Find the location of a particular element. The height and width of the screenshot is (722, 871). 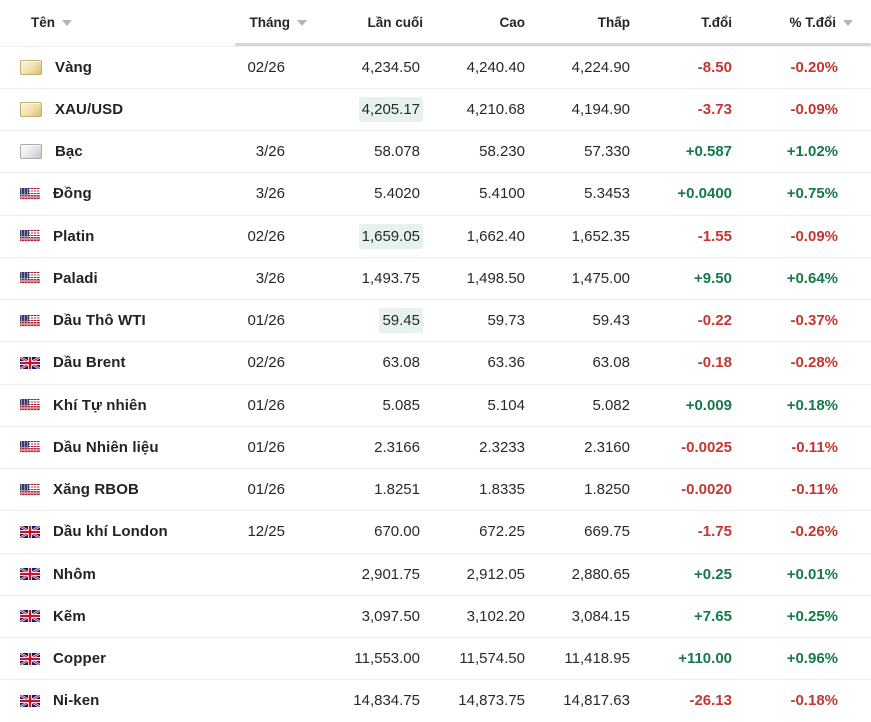

instrument-name-link: Ni-ken is located at coordinates (76, 701).